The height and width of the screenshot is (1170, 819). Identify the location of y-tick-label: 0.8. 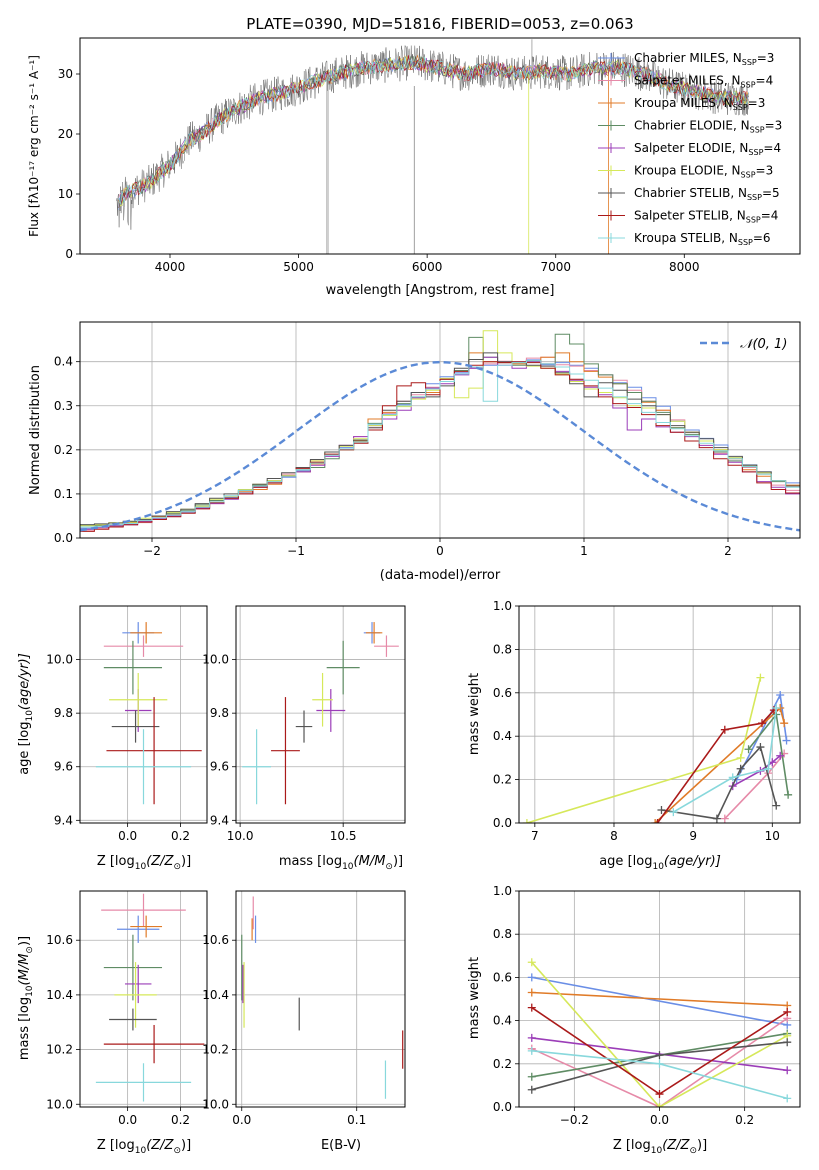
(502, 934).